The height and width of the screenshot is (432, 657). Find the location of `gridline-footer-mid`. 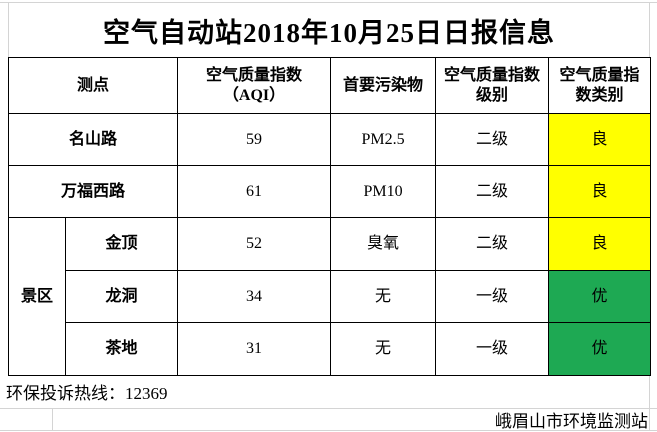

gridline-footer-mid is located at coordinates (328, 408).